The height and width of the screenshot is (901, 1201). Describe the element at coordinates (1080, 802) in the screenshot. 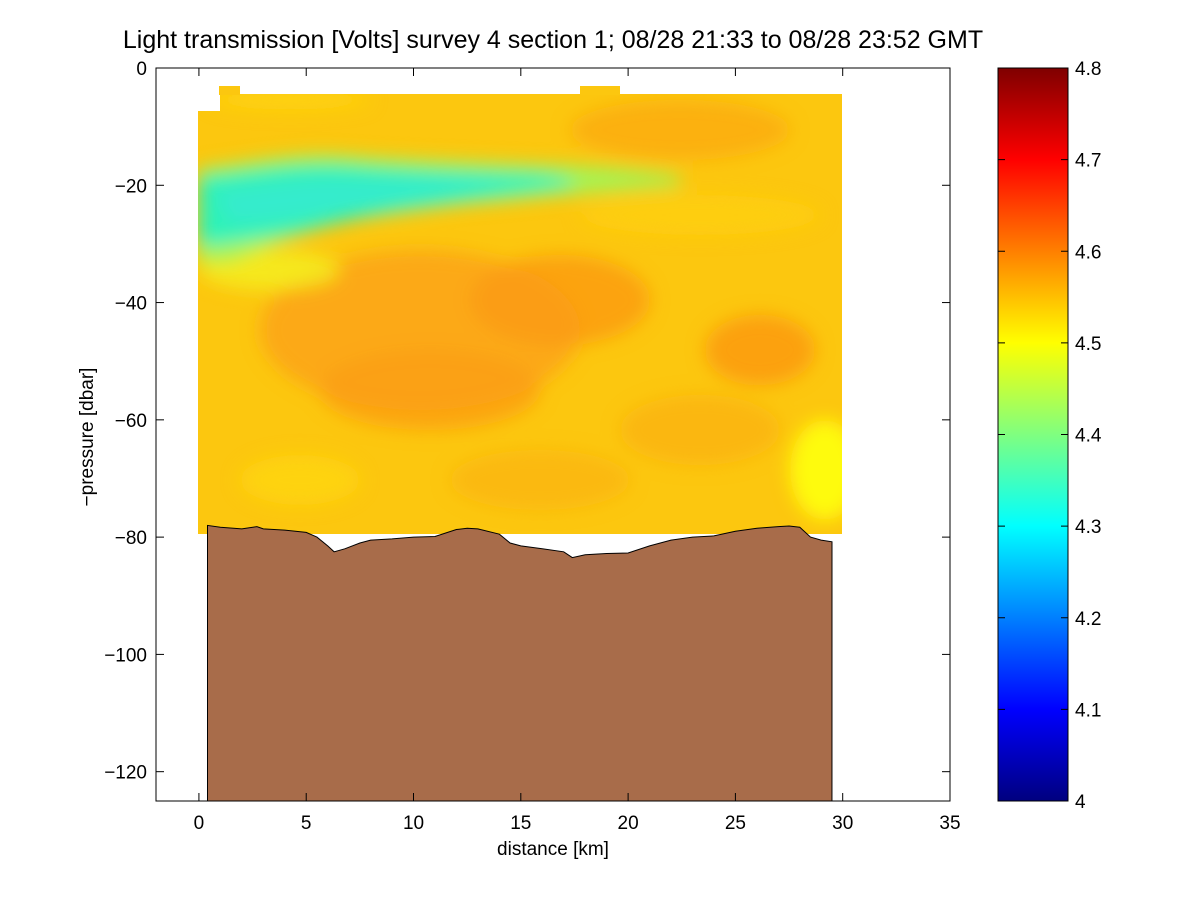

I see `colorbar-tick-label: 4` at that location.